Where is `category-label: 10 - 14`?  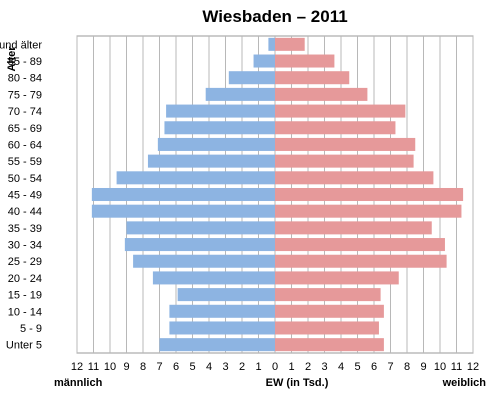 category-label: 10 - 14 is located at coordinates (25, 312).